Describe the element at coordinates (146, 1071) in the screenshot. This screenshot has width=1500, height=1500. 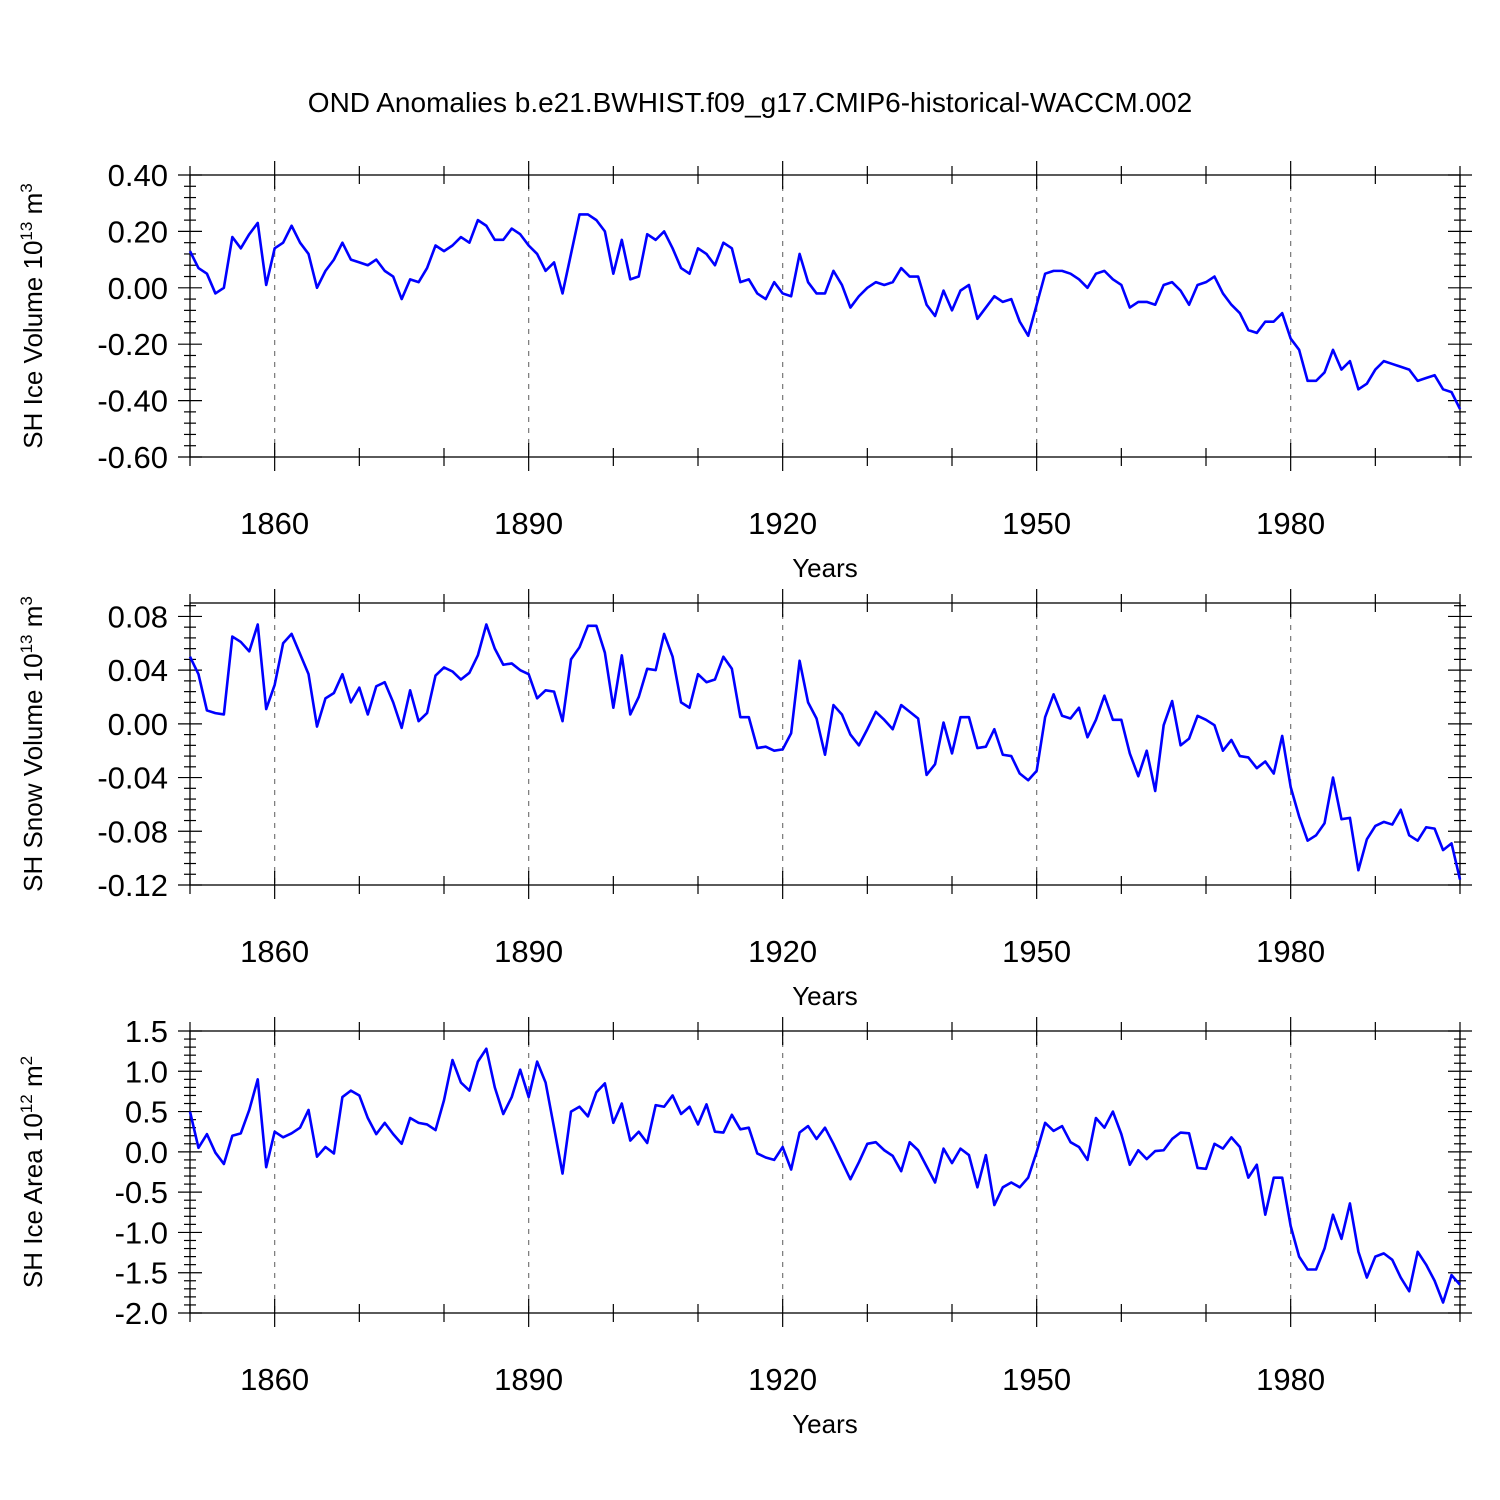
I see `y-tick-label: 1.0` at that location.